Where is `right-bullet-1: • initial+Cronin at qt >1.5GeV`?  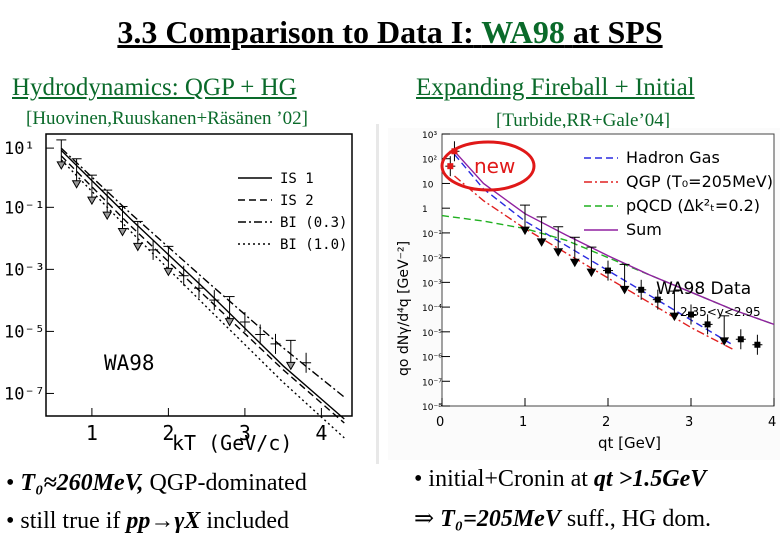 right-bullet-1: • initial+Cronin at qt >1.5GeV is located at coordinates (560, 479).